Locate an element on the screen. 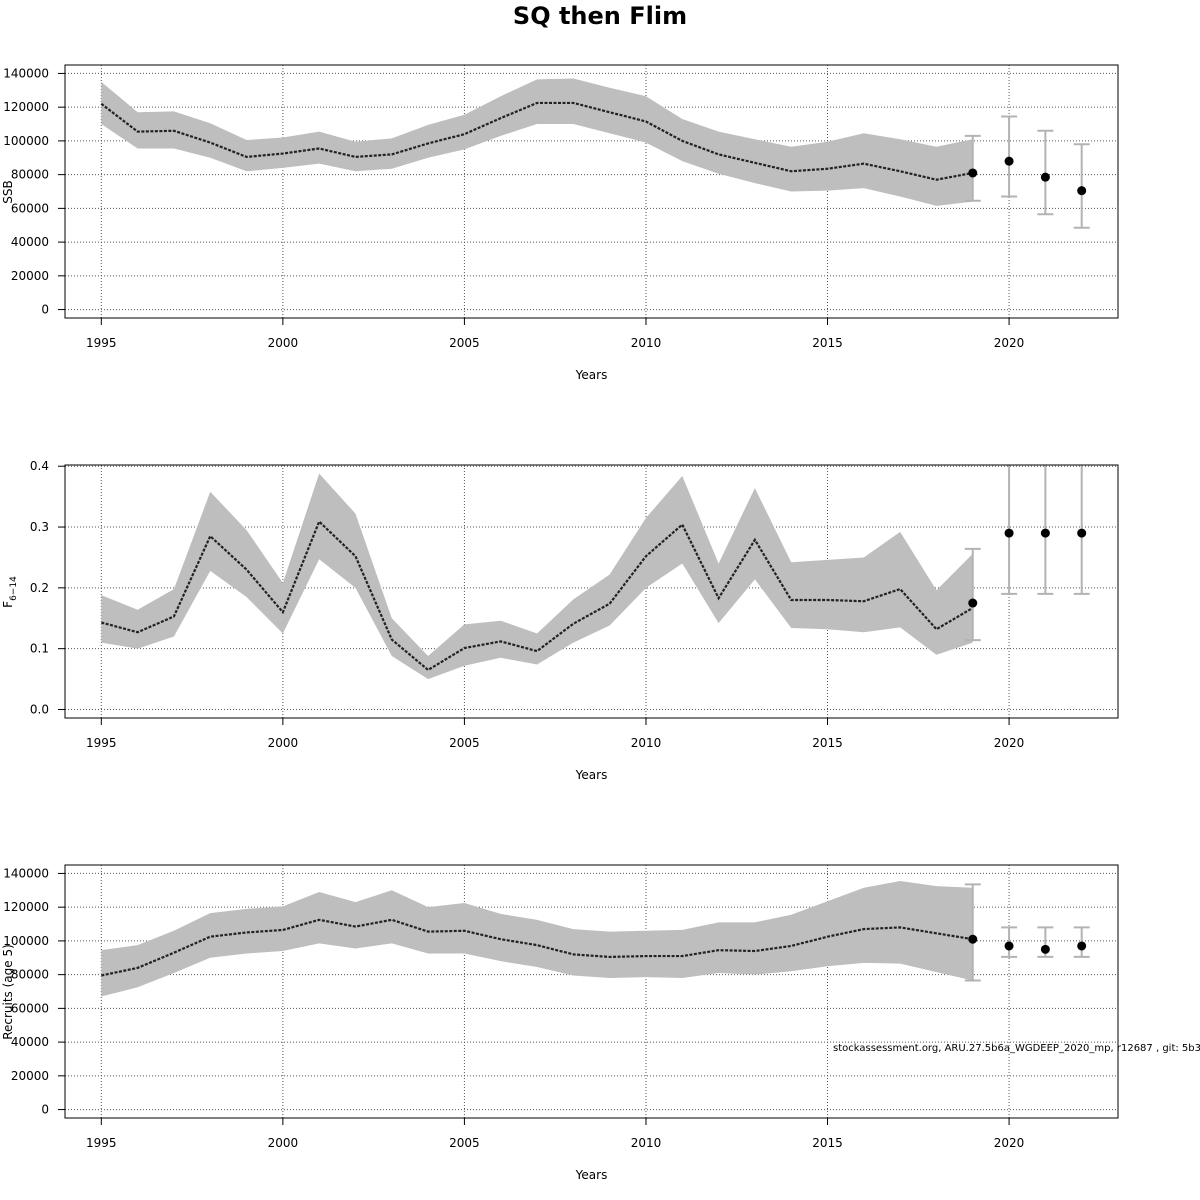 Image resolution: width=1200 pixels, height=1200 pixels. y-tick-label: 0.1 is located at coordinates (39, 649).